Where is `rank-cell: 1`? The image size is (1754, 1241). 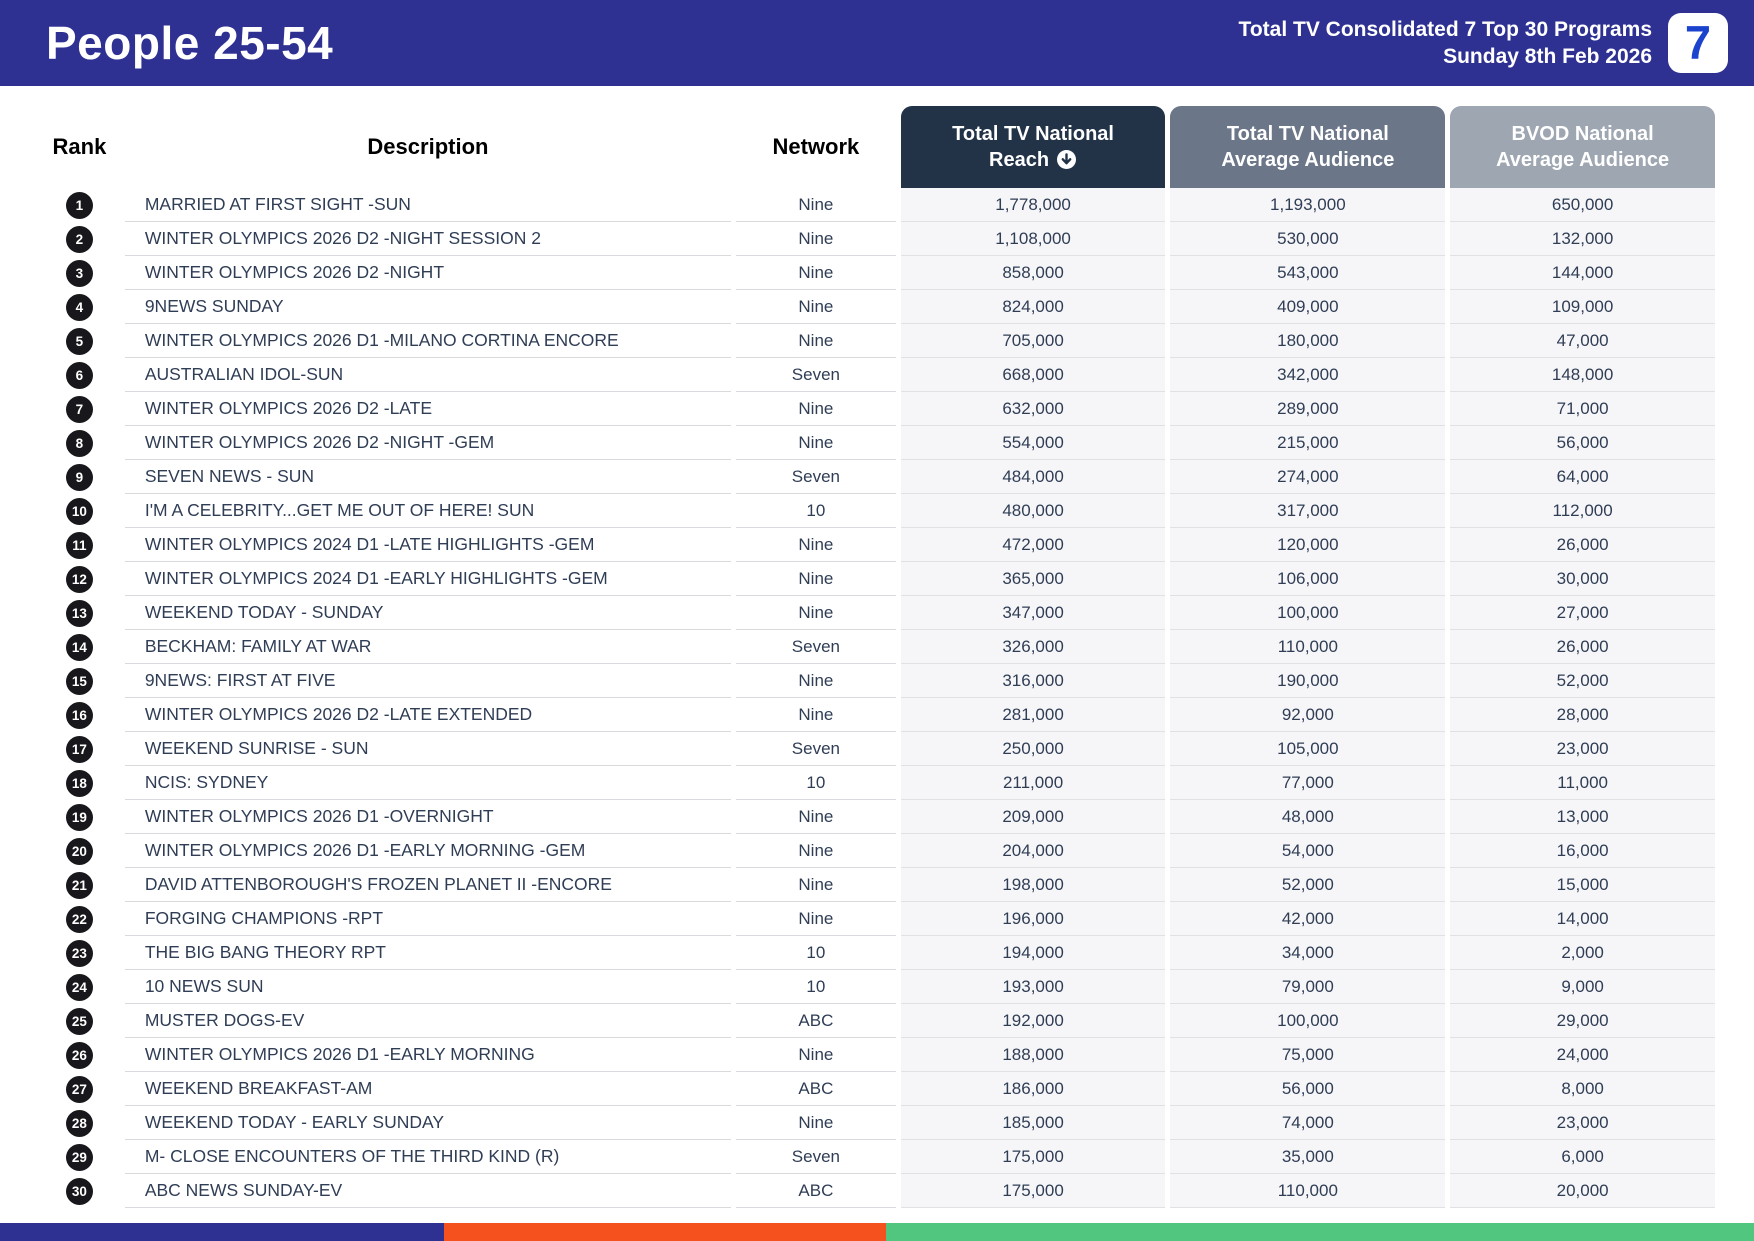 rank-cell: 1 is located at coordinates (79, 205).